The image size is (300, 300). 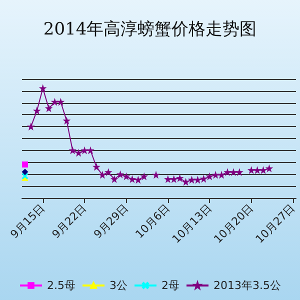 I want to click on x-tick-label: 9月15日, so click(x=28, y=221).